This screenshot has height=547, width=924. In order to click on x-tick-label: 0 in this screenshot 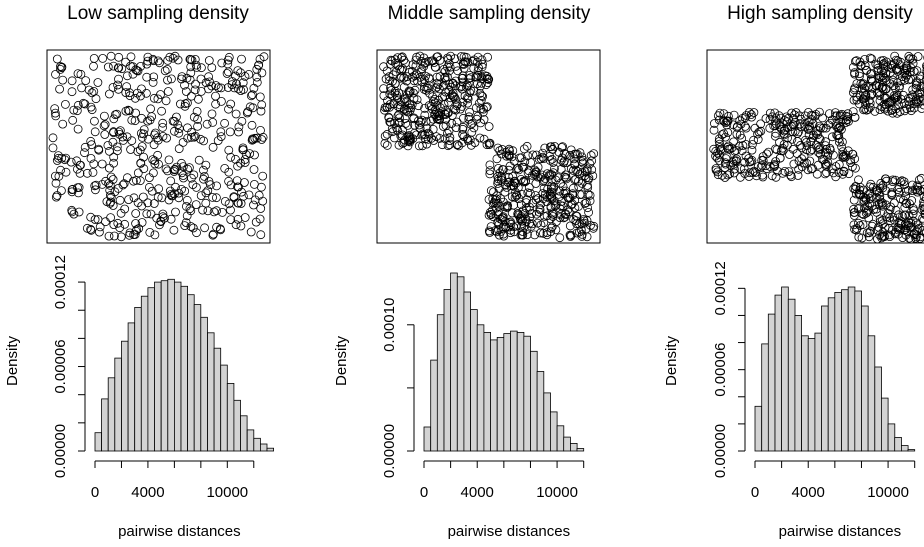, I will do `click(95, 492)`.